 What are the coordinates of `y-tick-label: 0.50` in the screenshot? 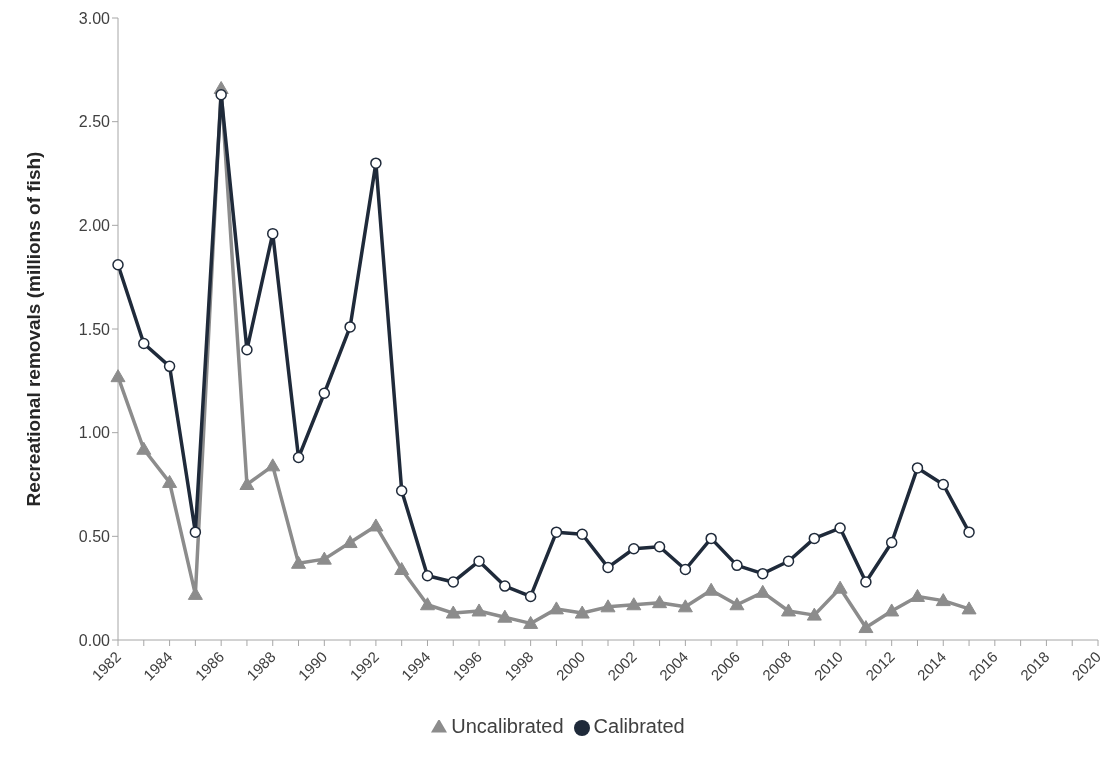 It's located at (94, 537).